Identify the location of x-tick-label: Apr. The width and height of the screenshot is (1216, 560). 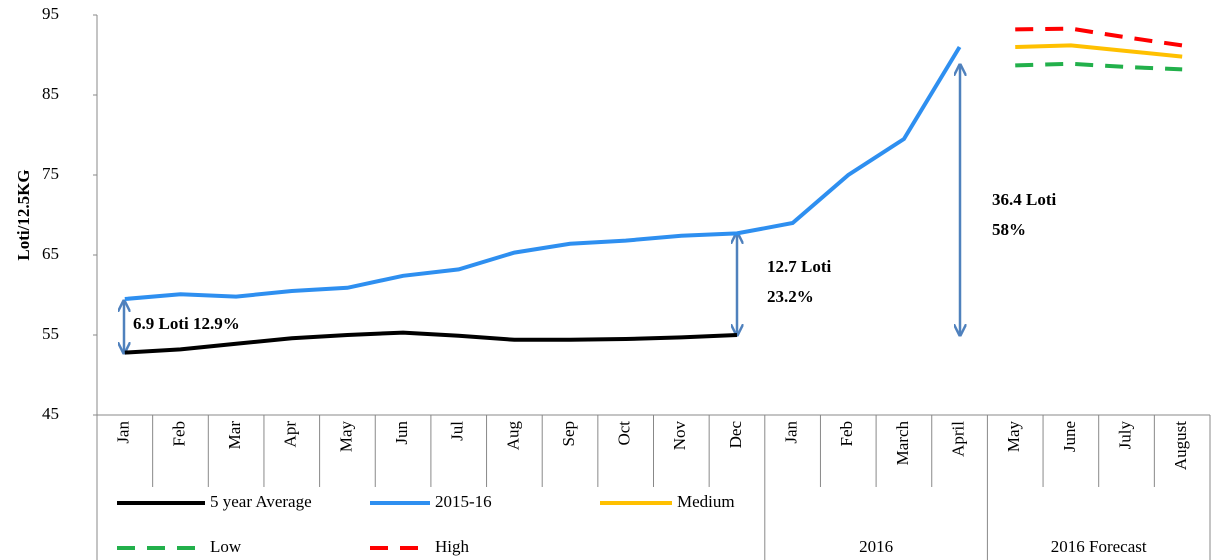
(290, 434).